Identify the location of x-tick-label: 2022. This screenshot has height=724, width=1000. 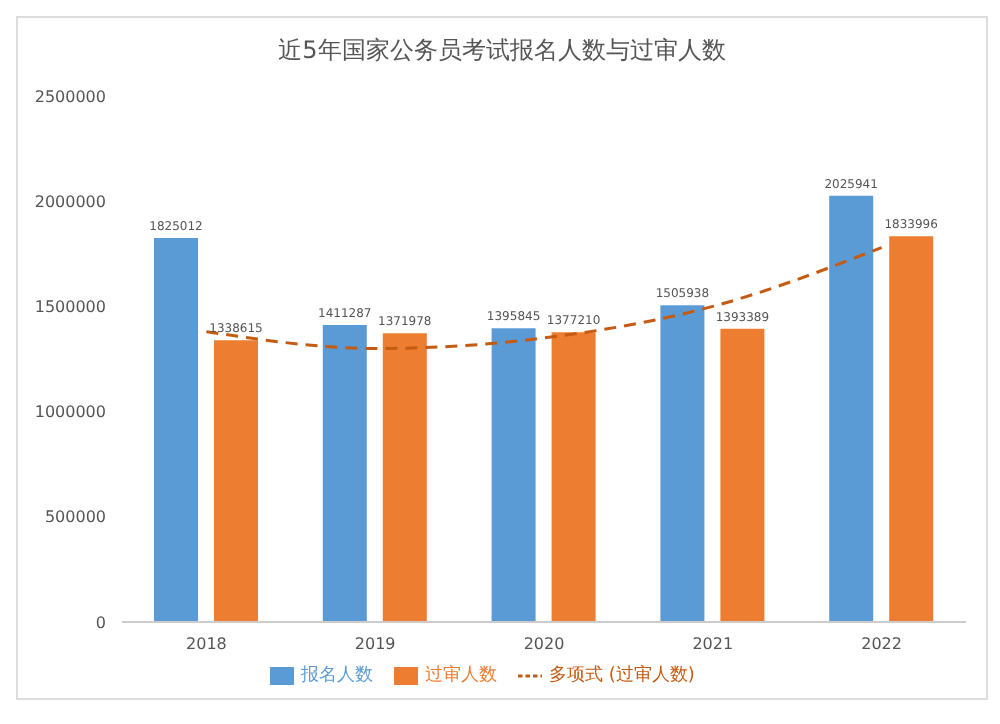
(881, 644).